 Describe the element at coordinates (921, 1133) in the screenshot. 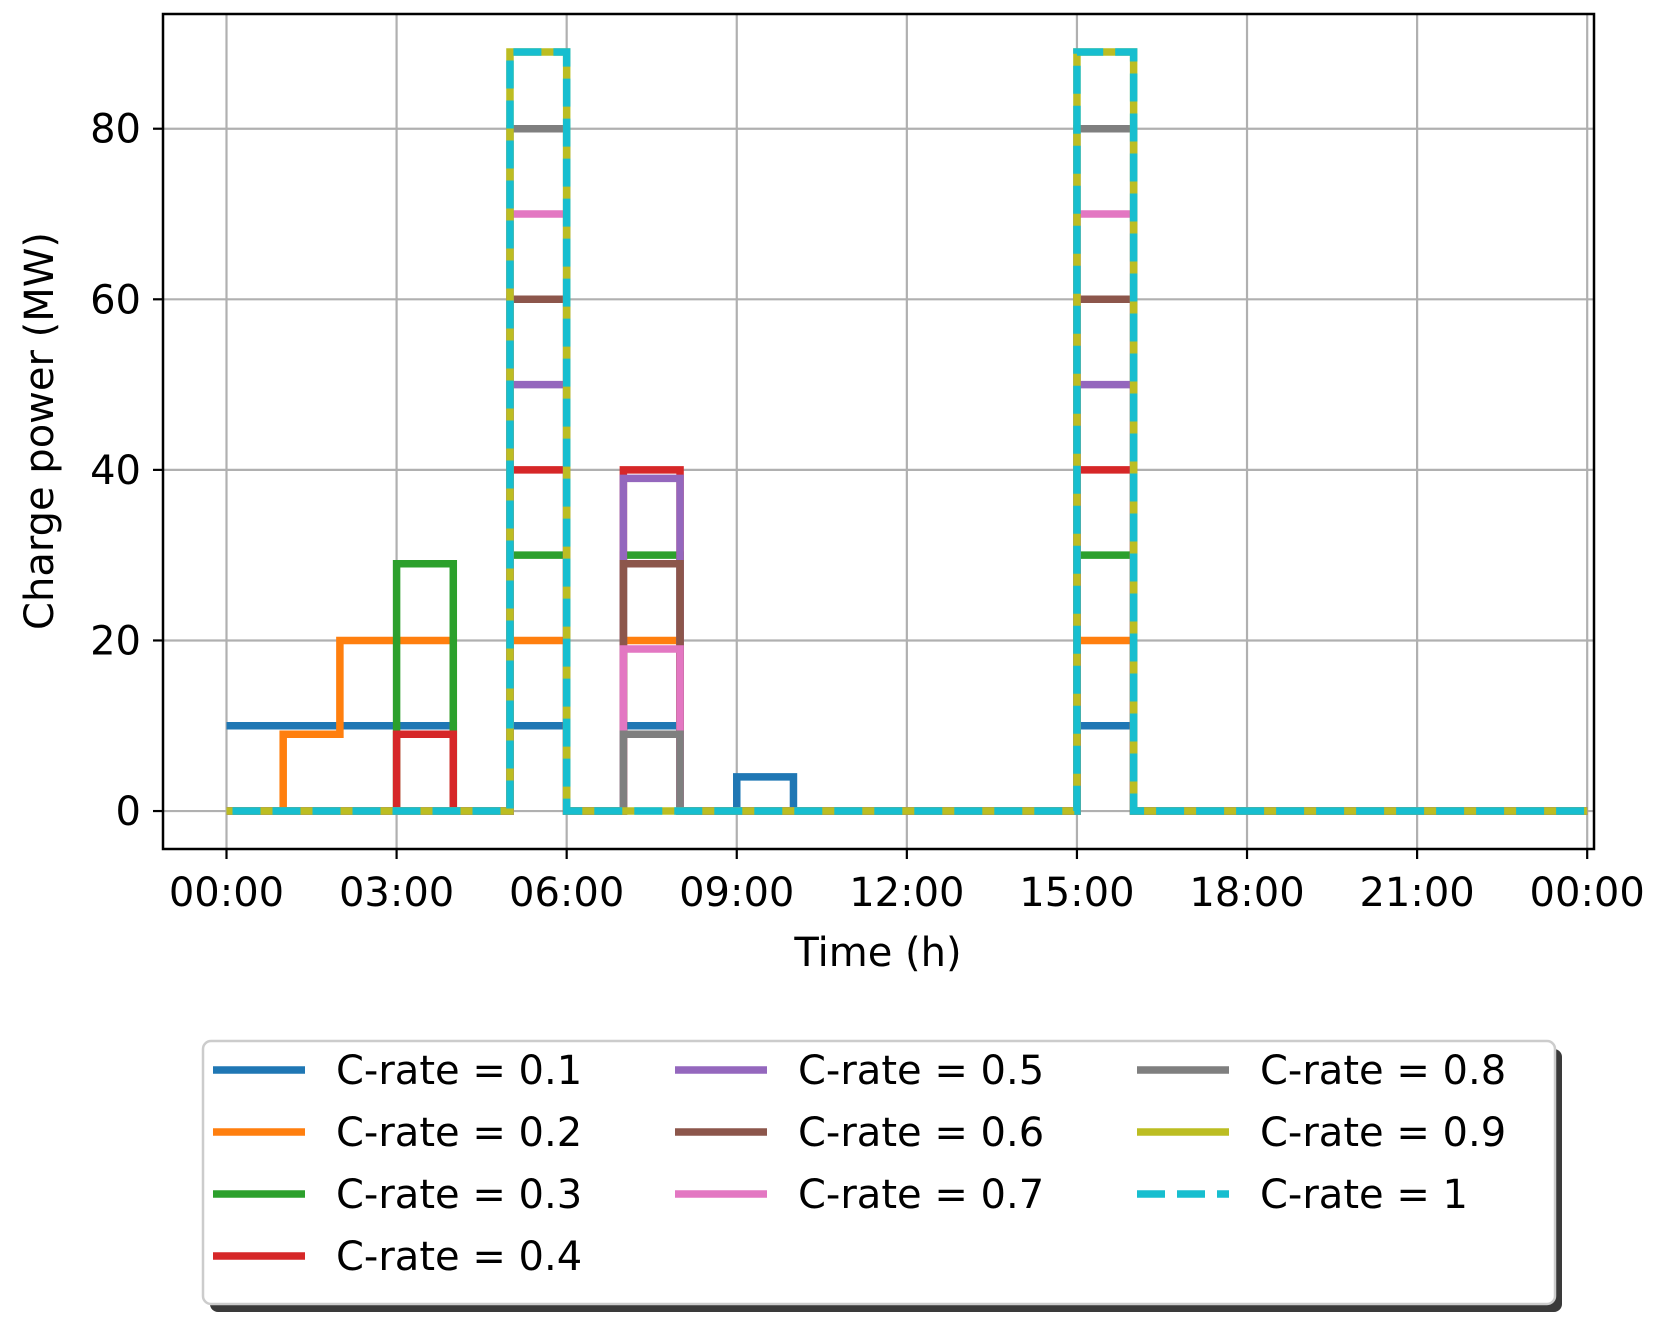

I see `legend-label: C-rate = 0.6` at that location.